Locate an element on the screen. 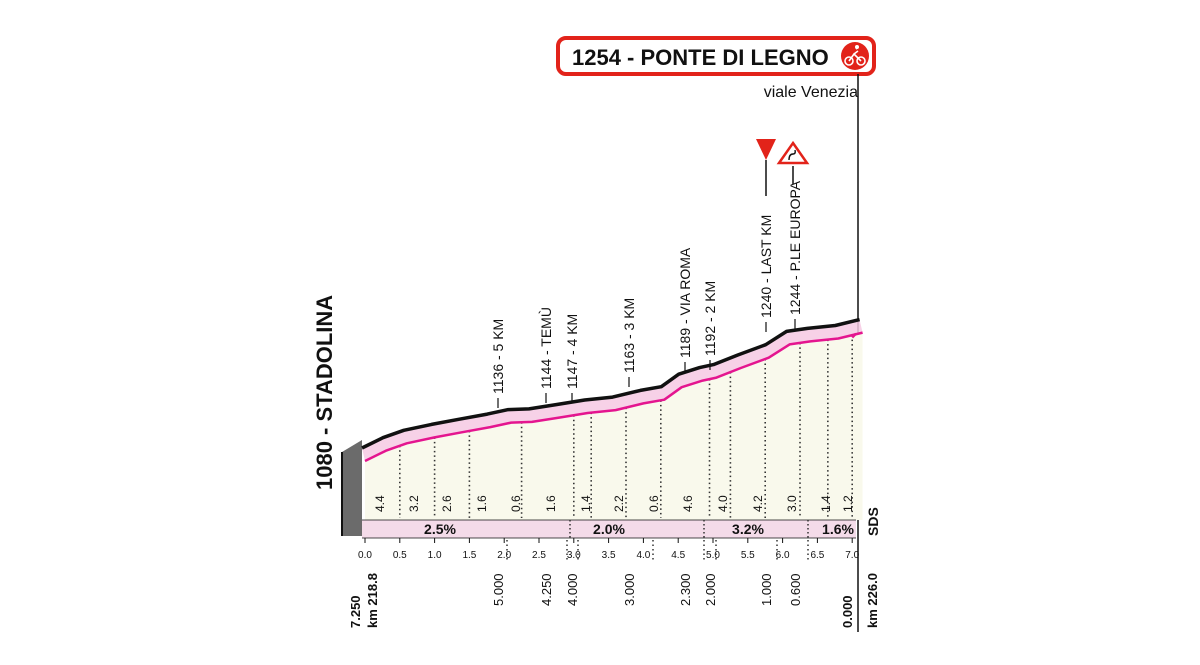 The width and height of the screenshot is (1200, 665). x-tick-label: 5.5 is located at coordinates (748, 555).